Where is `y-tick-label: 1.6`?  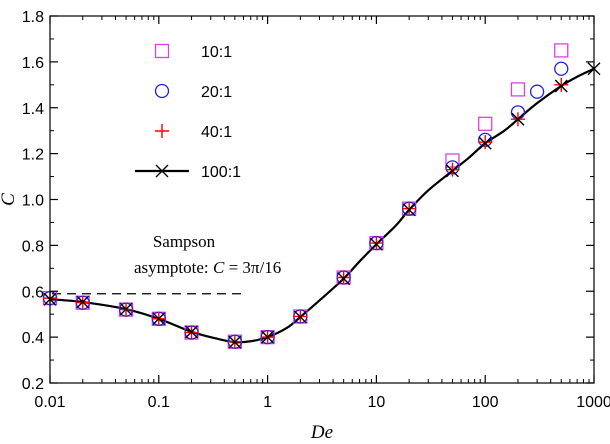
y-tick-label: 1.6 is located at coordinates (33, 63).